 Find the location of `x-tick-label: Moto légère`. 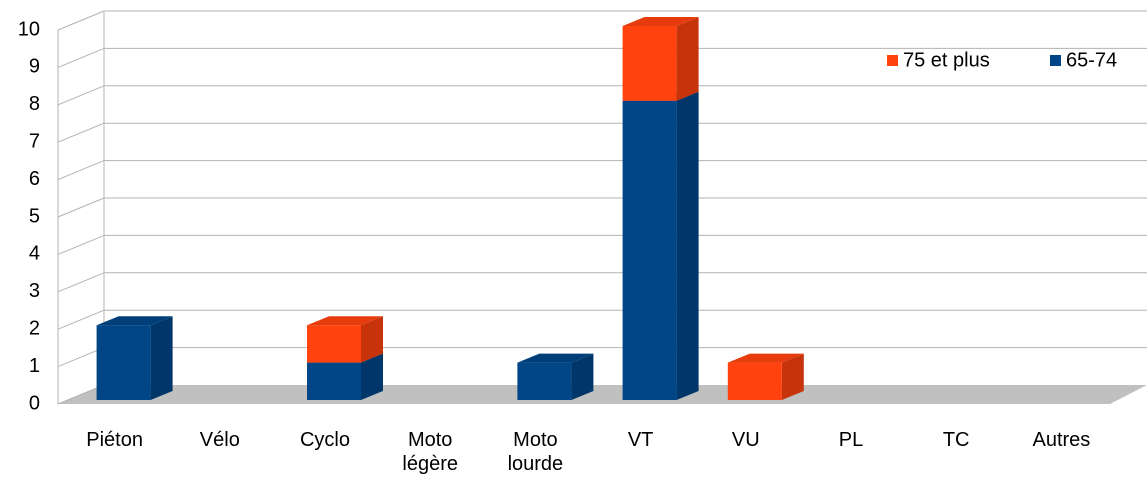

x-tick-label: Moto légère is located at coordinates (430, 452).